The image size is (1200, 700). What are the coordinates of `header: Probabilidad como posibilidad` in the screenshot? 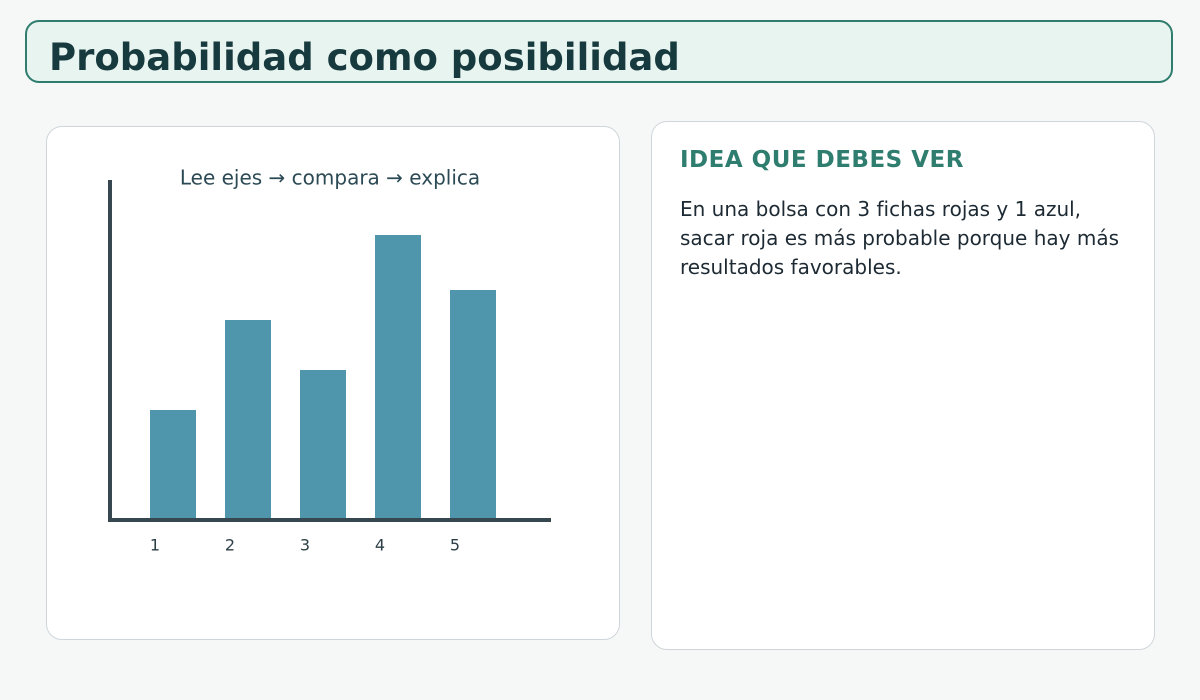 It's located at (599, 51).